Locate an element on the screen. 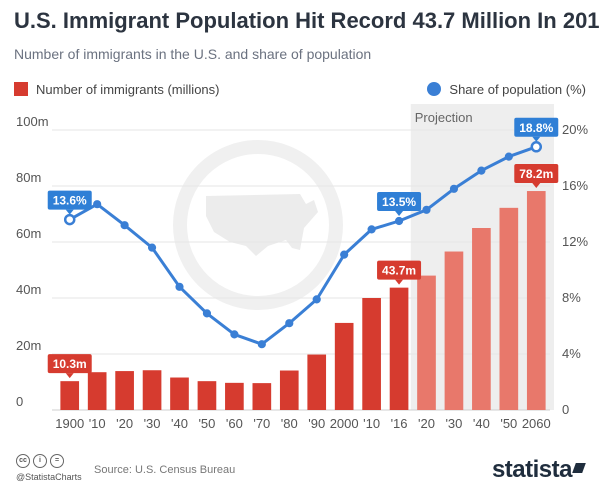 This screenshot has width=600, height=500. twitter-handle: @StatistaCharts is located at coordinates (49, 477).